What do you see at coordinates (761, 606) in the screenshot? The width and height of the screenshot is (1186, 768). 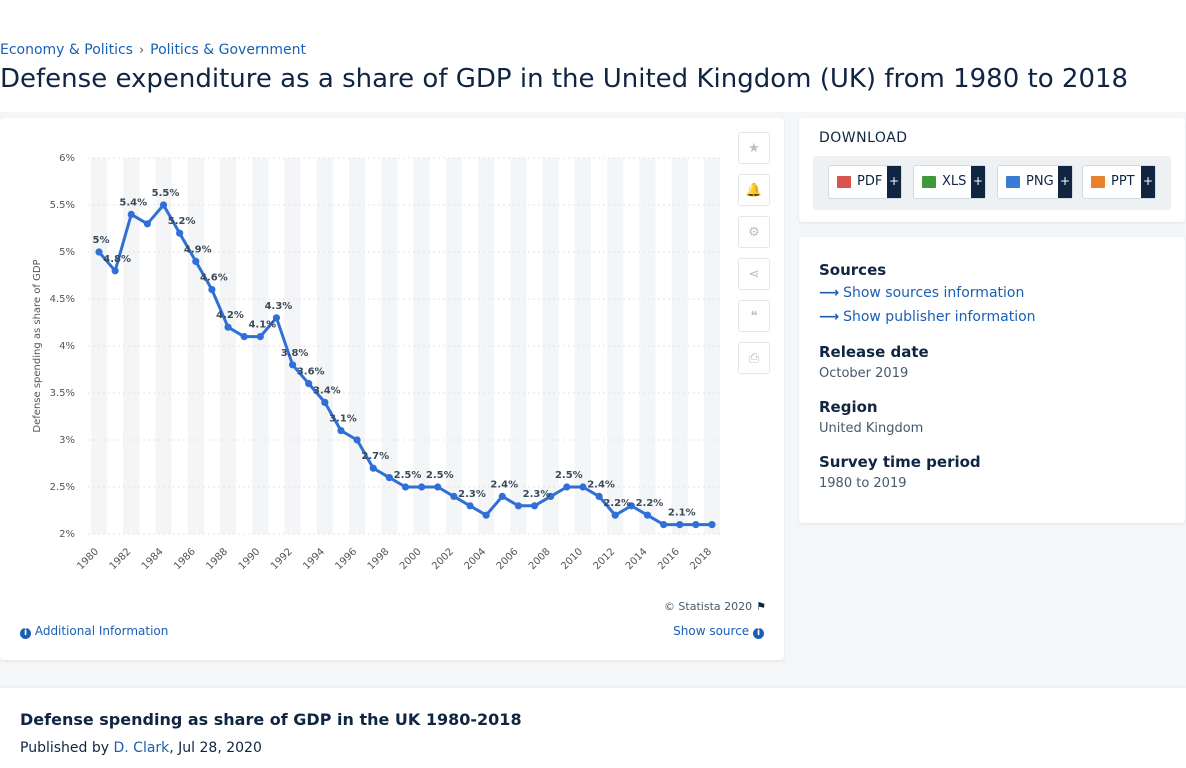 I see `flag-icon: ⚑` at bounding box center [761, 606].